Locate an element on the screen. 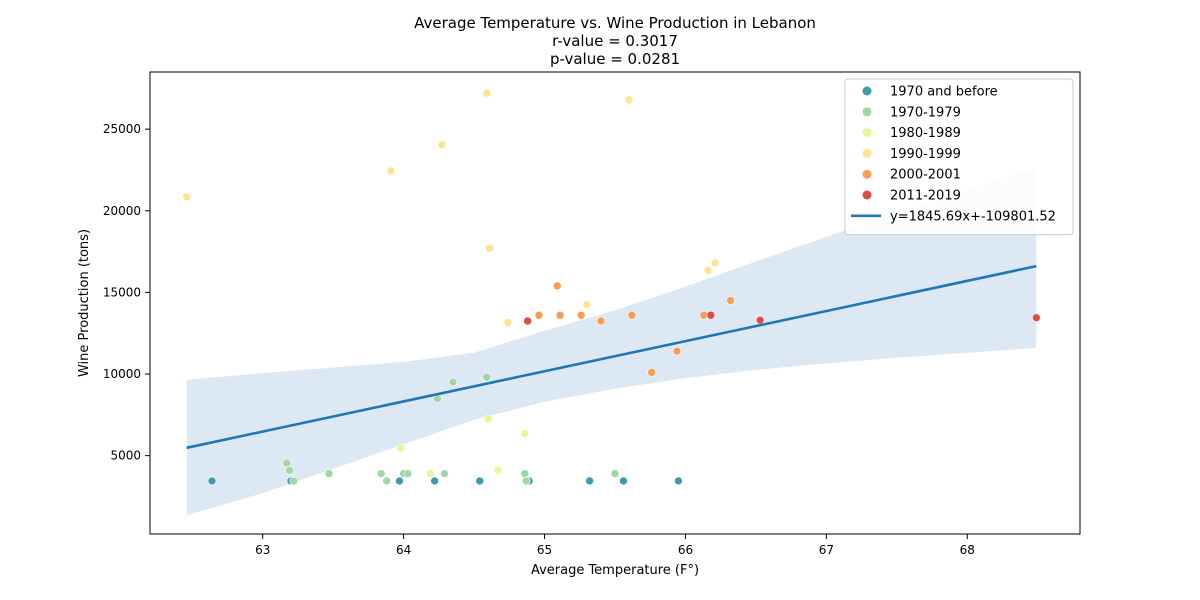  chart-title-line-3: p-value = 0.0281 is located at coordinates (615, 59).